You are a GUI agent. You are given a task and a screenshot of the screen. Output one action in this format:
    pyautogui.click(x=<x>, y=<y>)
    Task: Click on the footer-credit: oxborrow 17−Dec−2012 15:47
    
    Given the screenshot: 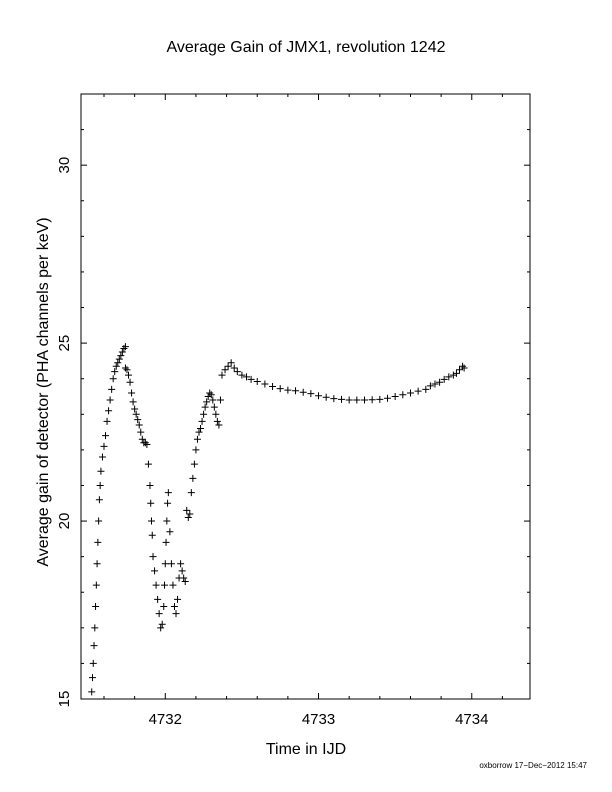 What is the action you would take?
    pyautogui.click(x=533, y=765)
    